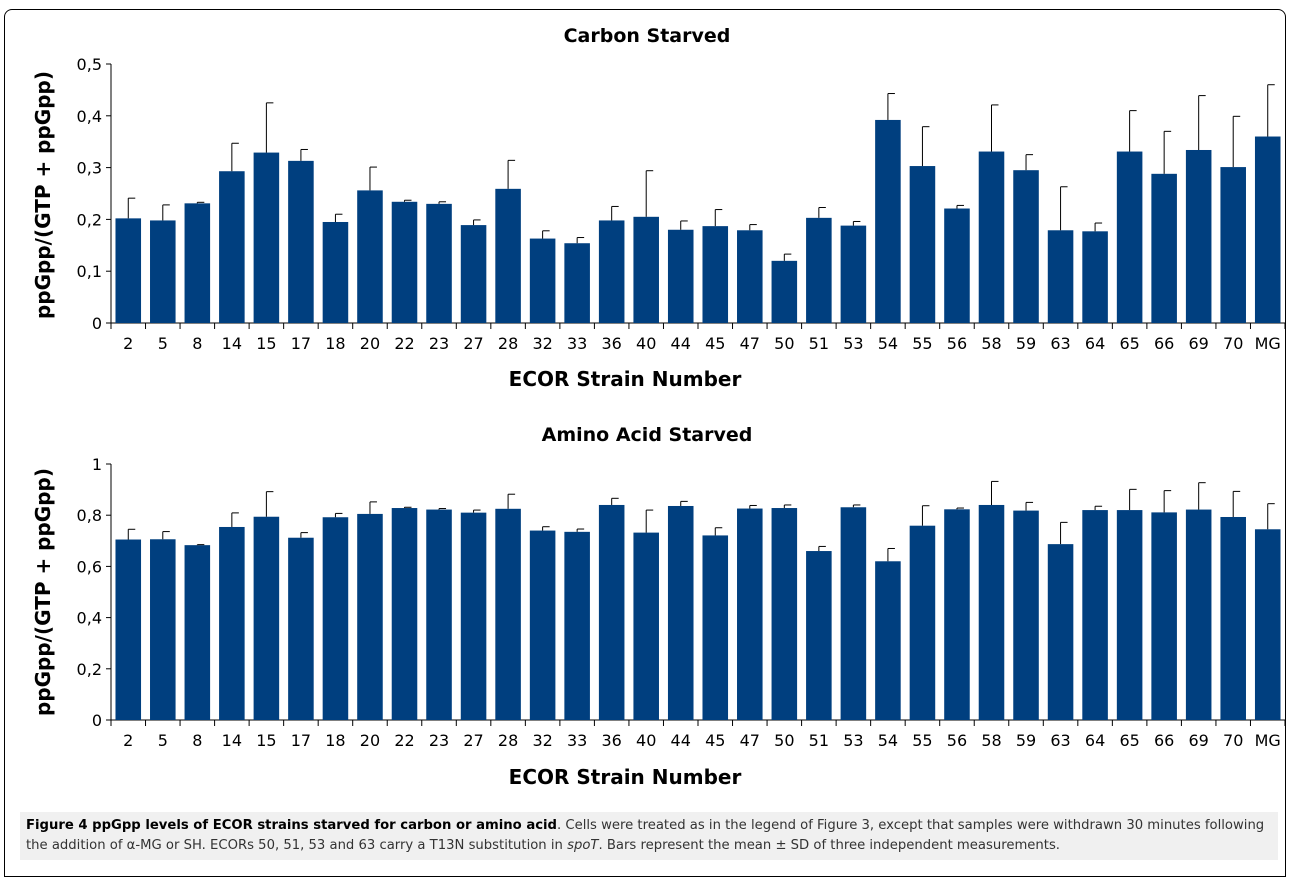 The image size is (1293, 885). I want to click on x-tick-label: 8, so click(197, 343).